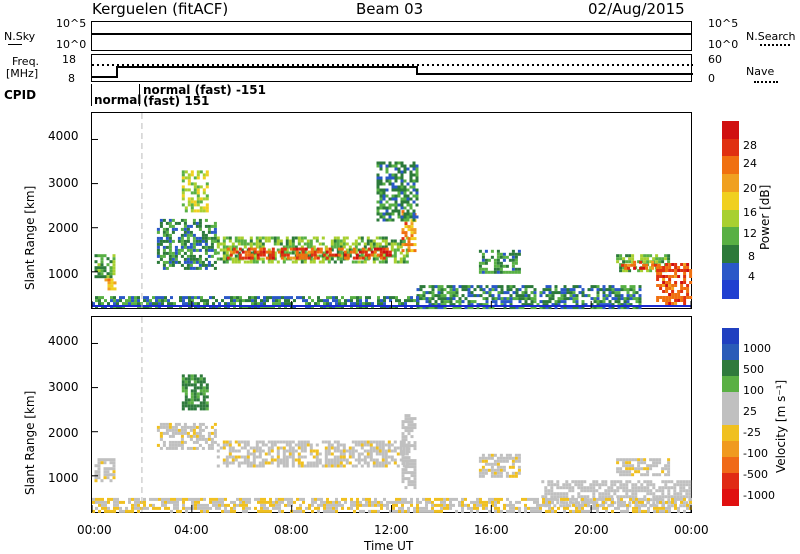 The height and width of the screenshot is (554, 800). What do you see at coordinates (755, 474) in the screenshot?
I see `velocity-cbar-tick-neg500: -500` at bounding box center [755, 474].